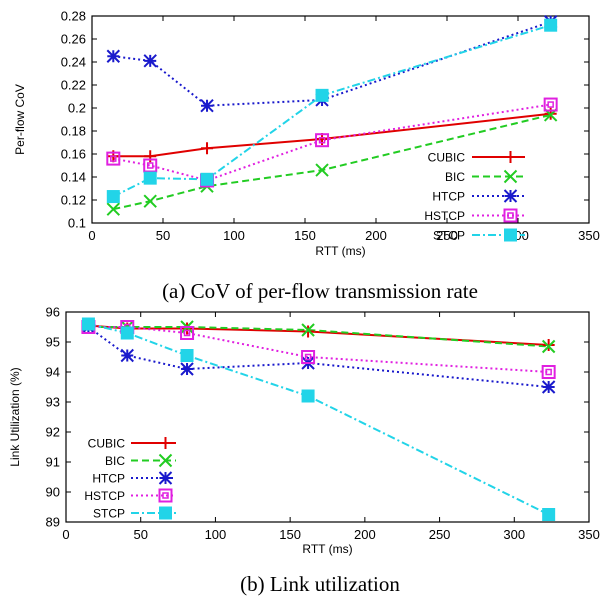  Describe the element at coordinates (320, 291) in the screenshot. I see `caption-a: (a) CoV of per-flow transmission rate` at that location.